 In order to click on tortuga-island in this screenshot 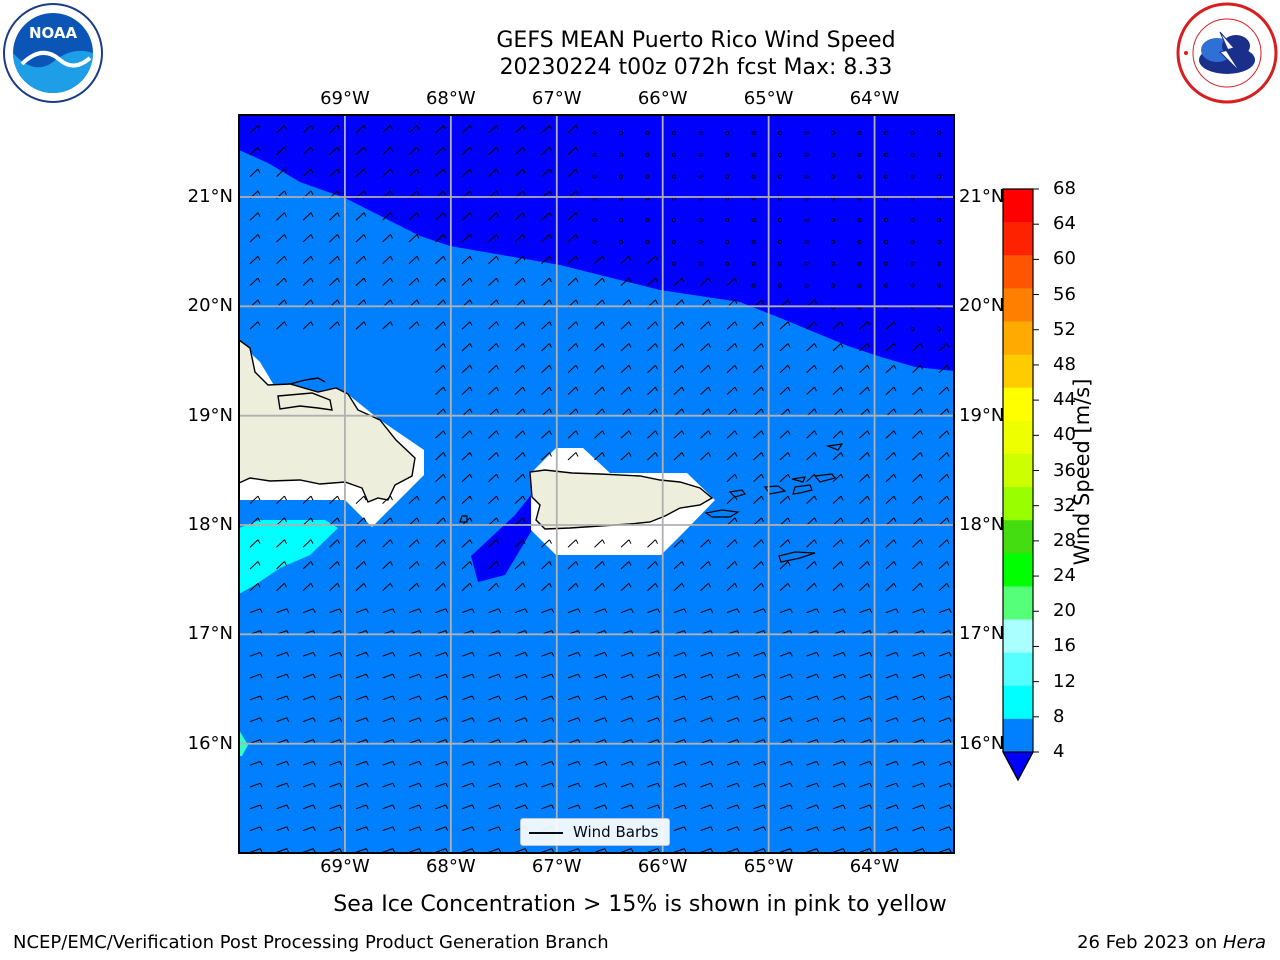, I will do `click(305, 401)`.